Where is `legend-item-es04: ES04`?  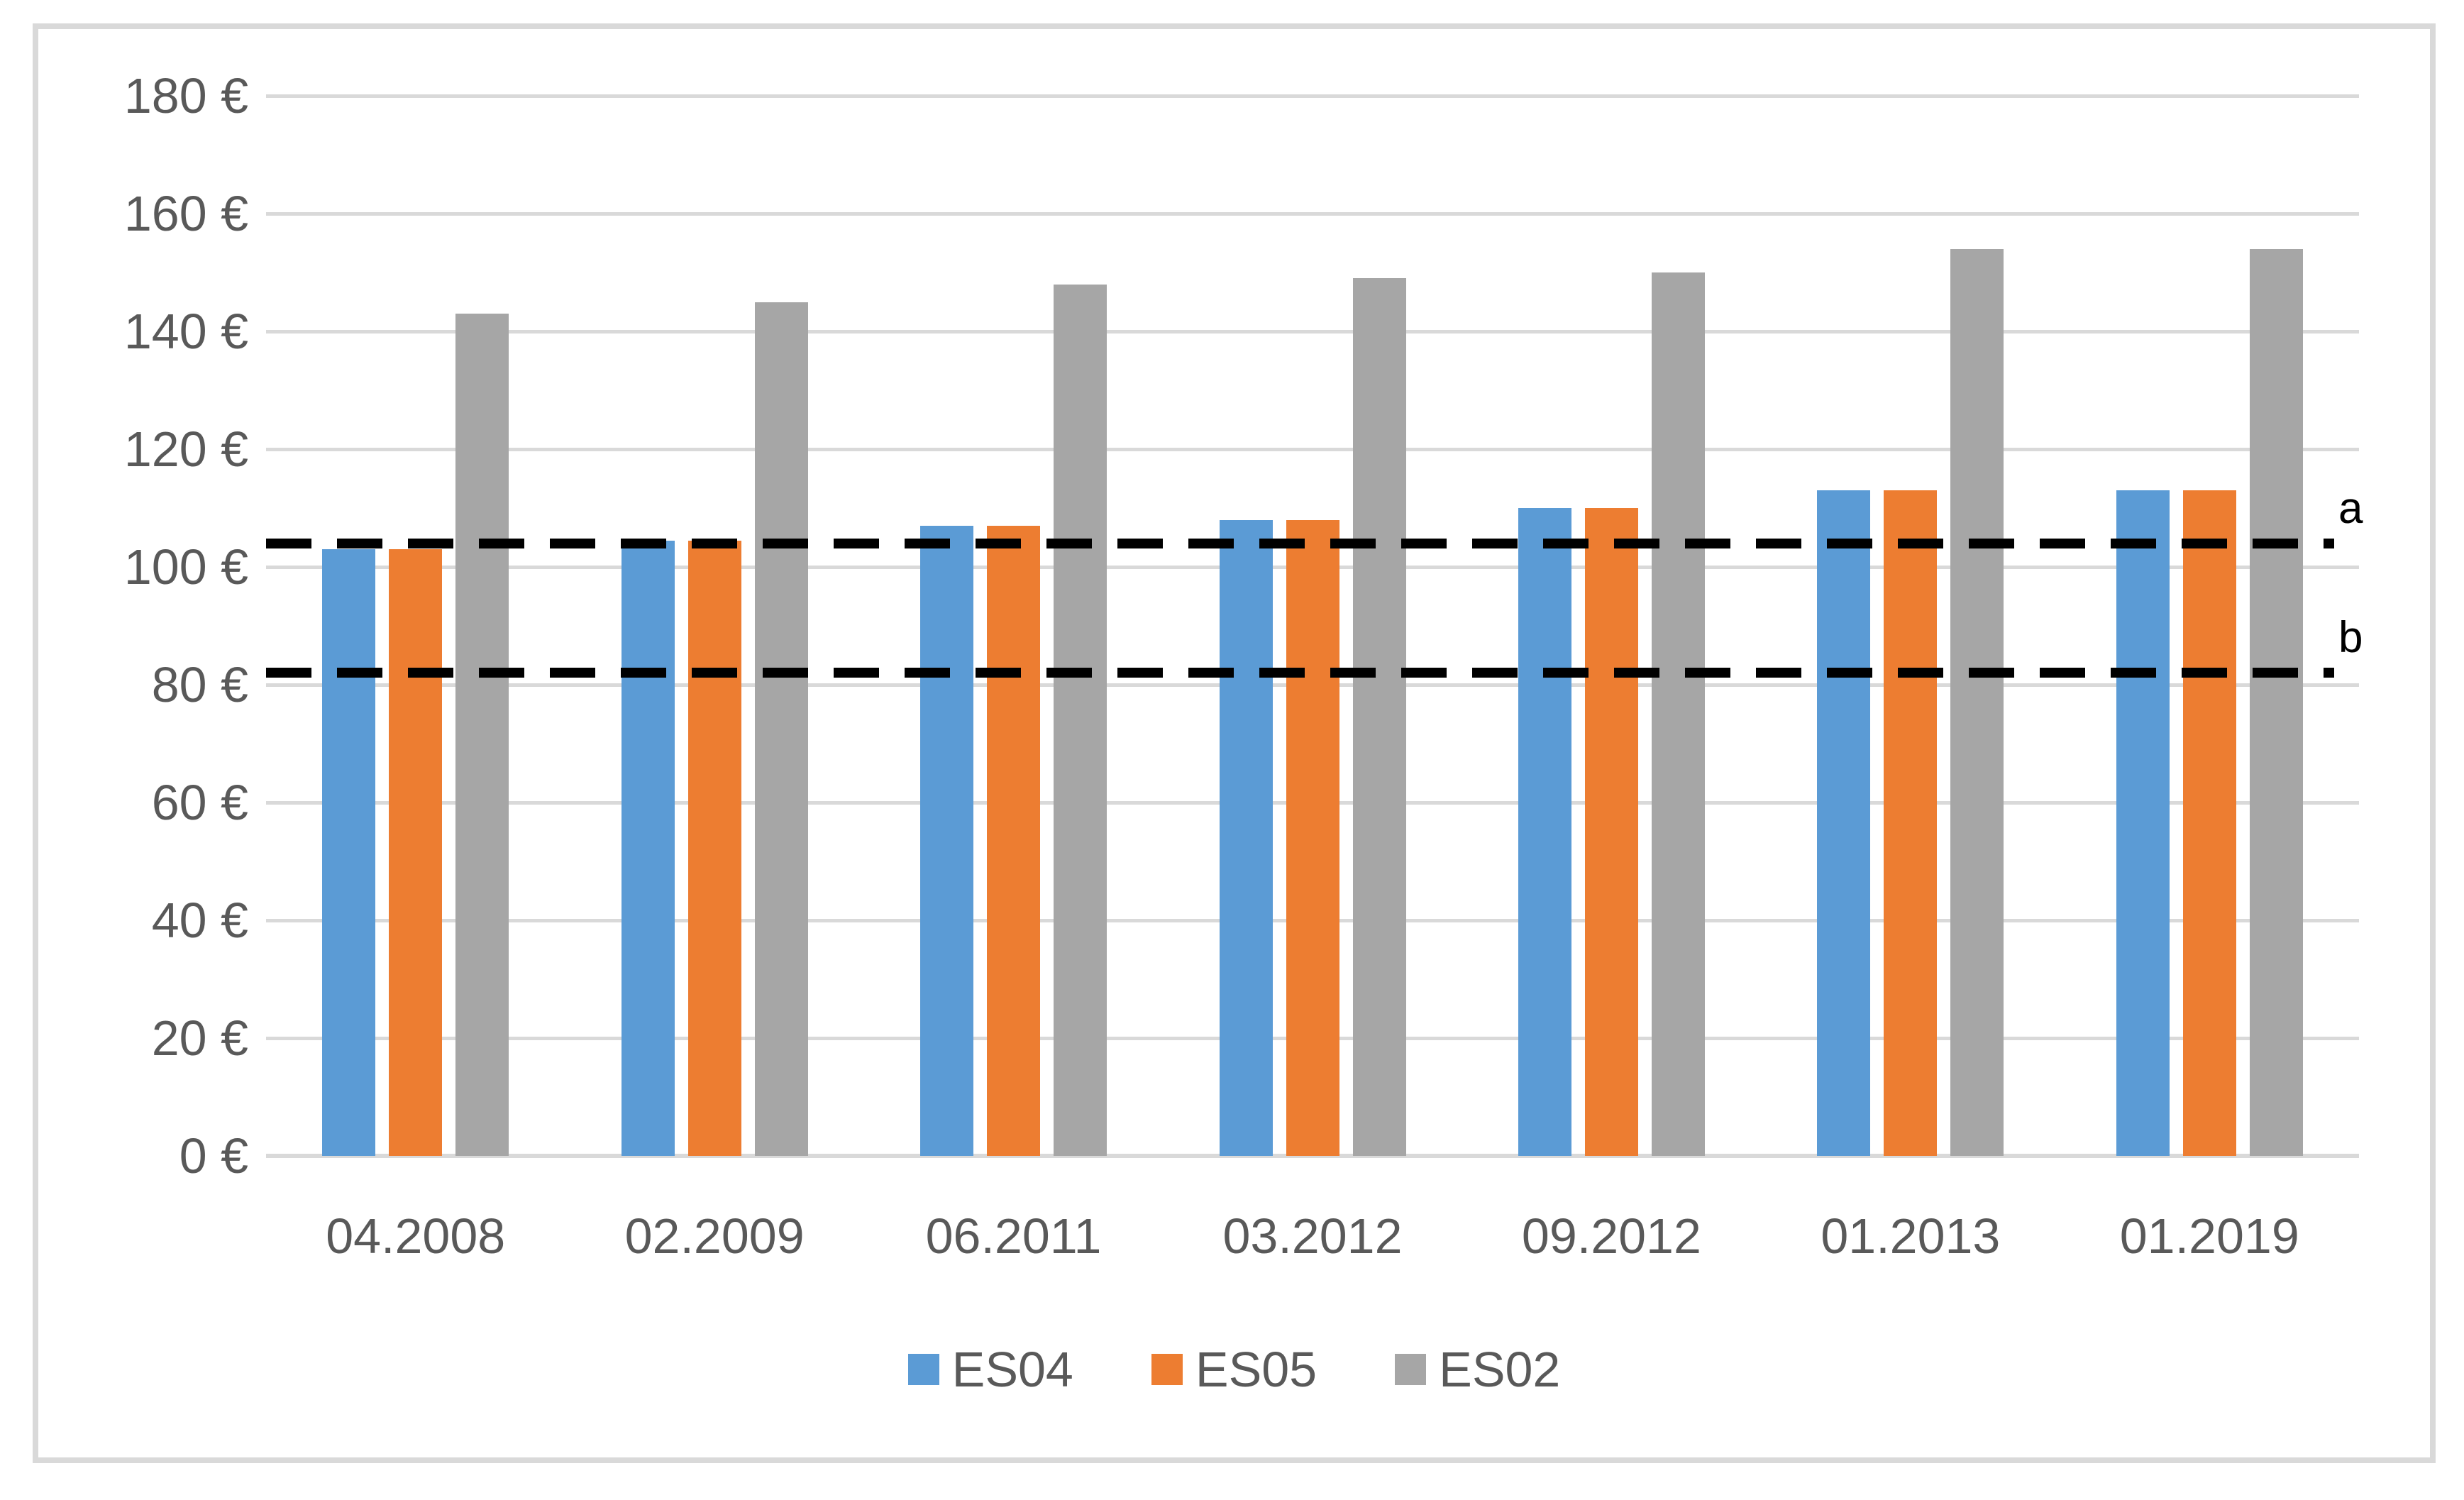 legend-item-es04: ES04 is located at coordinates (990, 1369).